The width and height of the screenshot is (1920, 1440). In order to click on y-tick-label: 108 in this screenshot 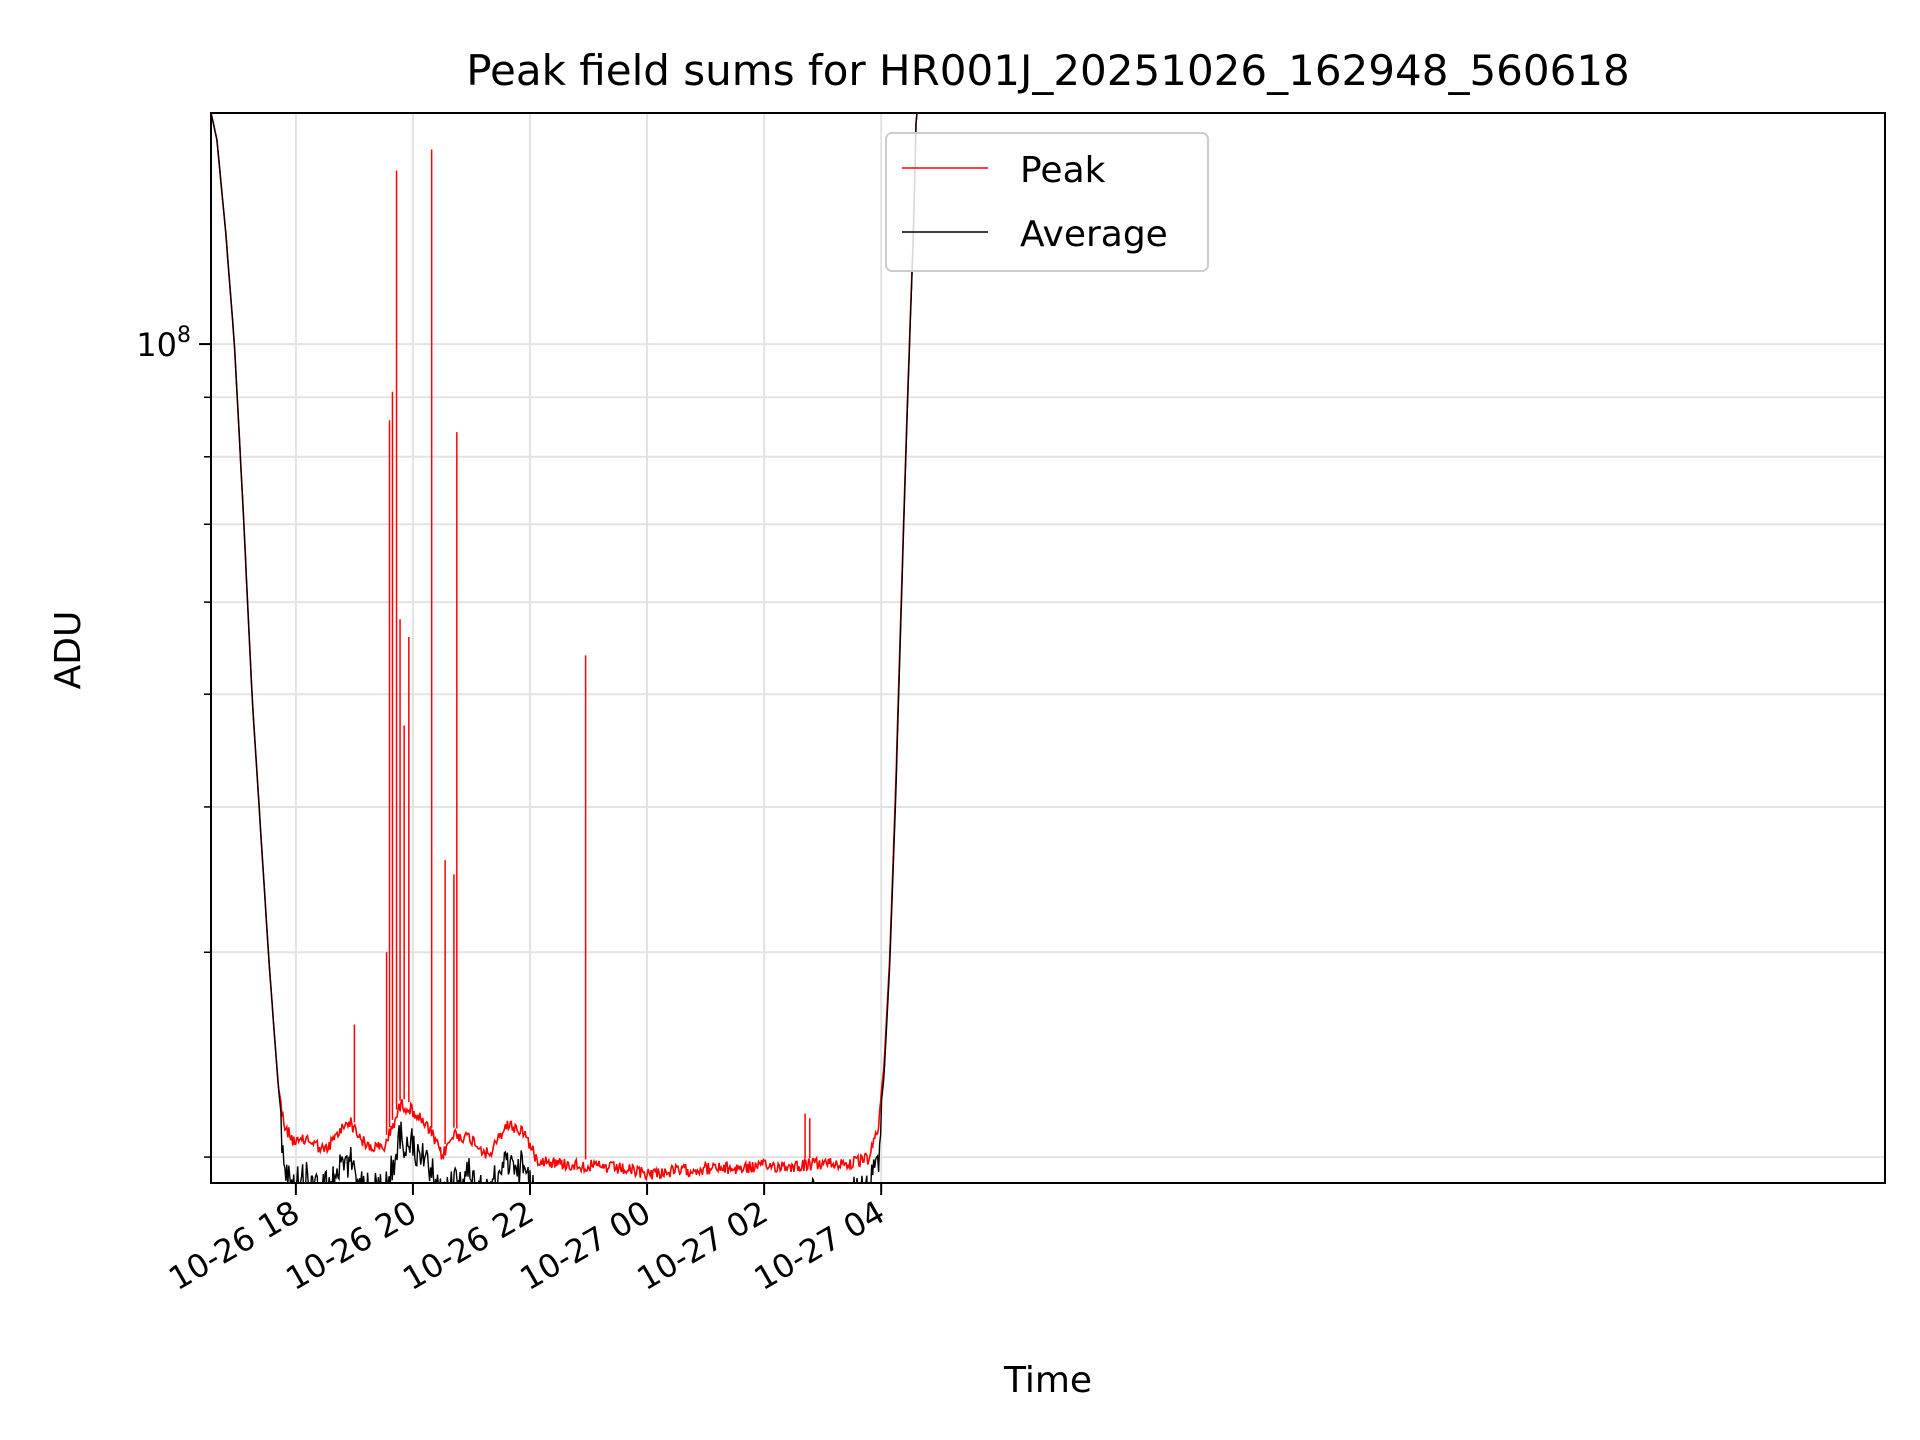, I will do `click(163, 343)`.